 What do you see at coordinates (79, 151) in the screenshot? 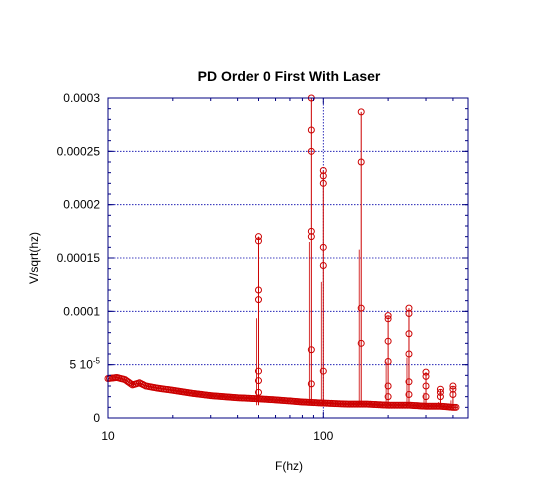
I see `y-tick-label: 0.00025` at bounding box center [79, 151].